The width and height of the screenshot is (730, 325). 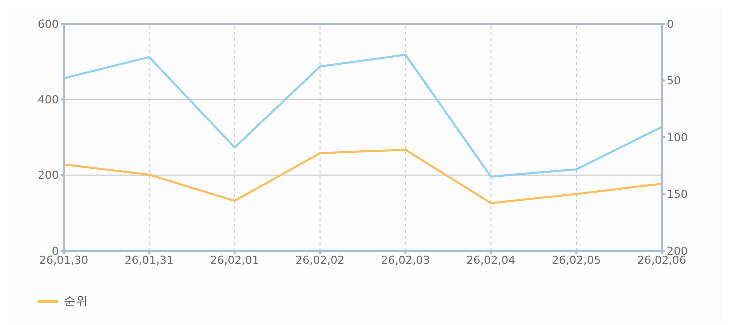 I want to click on x-tick-label: 26,02,06, so click(x=662, y=260).